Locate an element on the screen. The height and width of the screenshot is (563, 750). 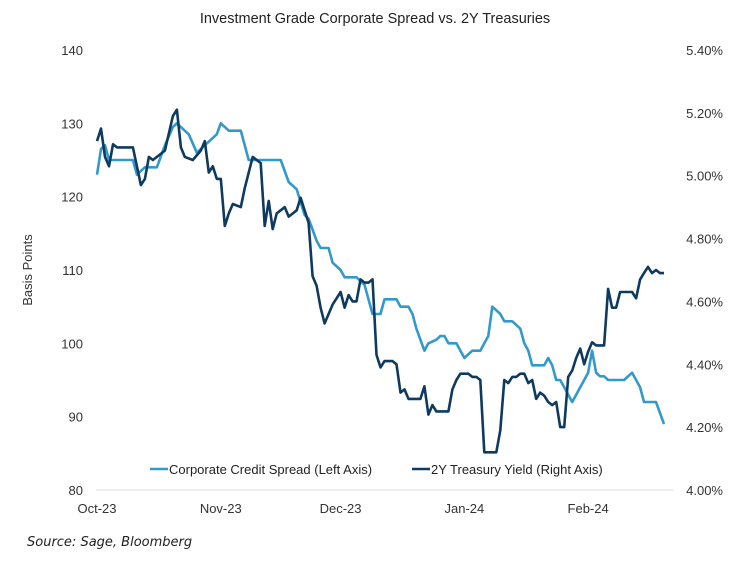
y-tick-label-left: 80 is located at coordinates (76, 490).